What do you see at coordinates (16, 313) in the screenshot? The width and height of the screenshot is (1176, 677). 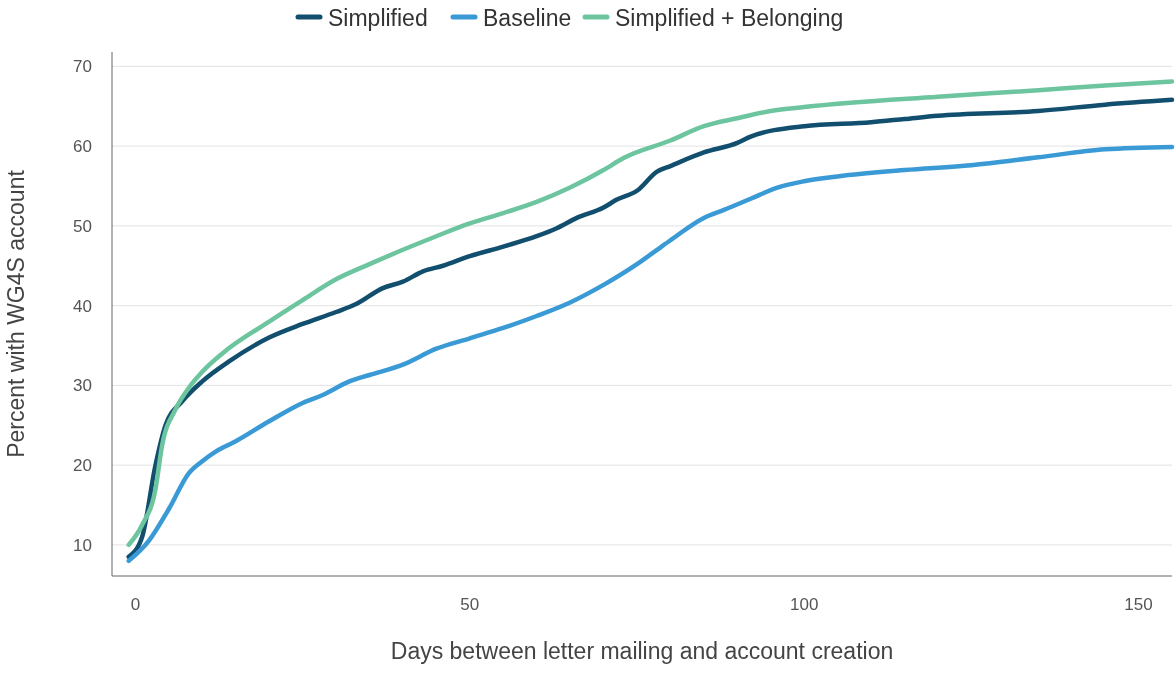 I see `y-axis-title: Percent with WG4S account` at bounding box center [16, 313].